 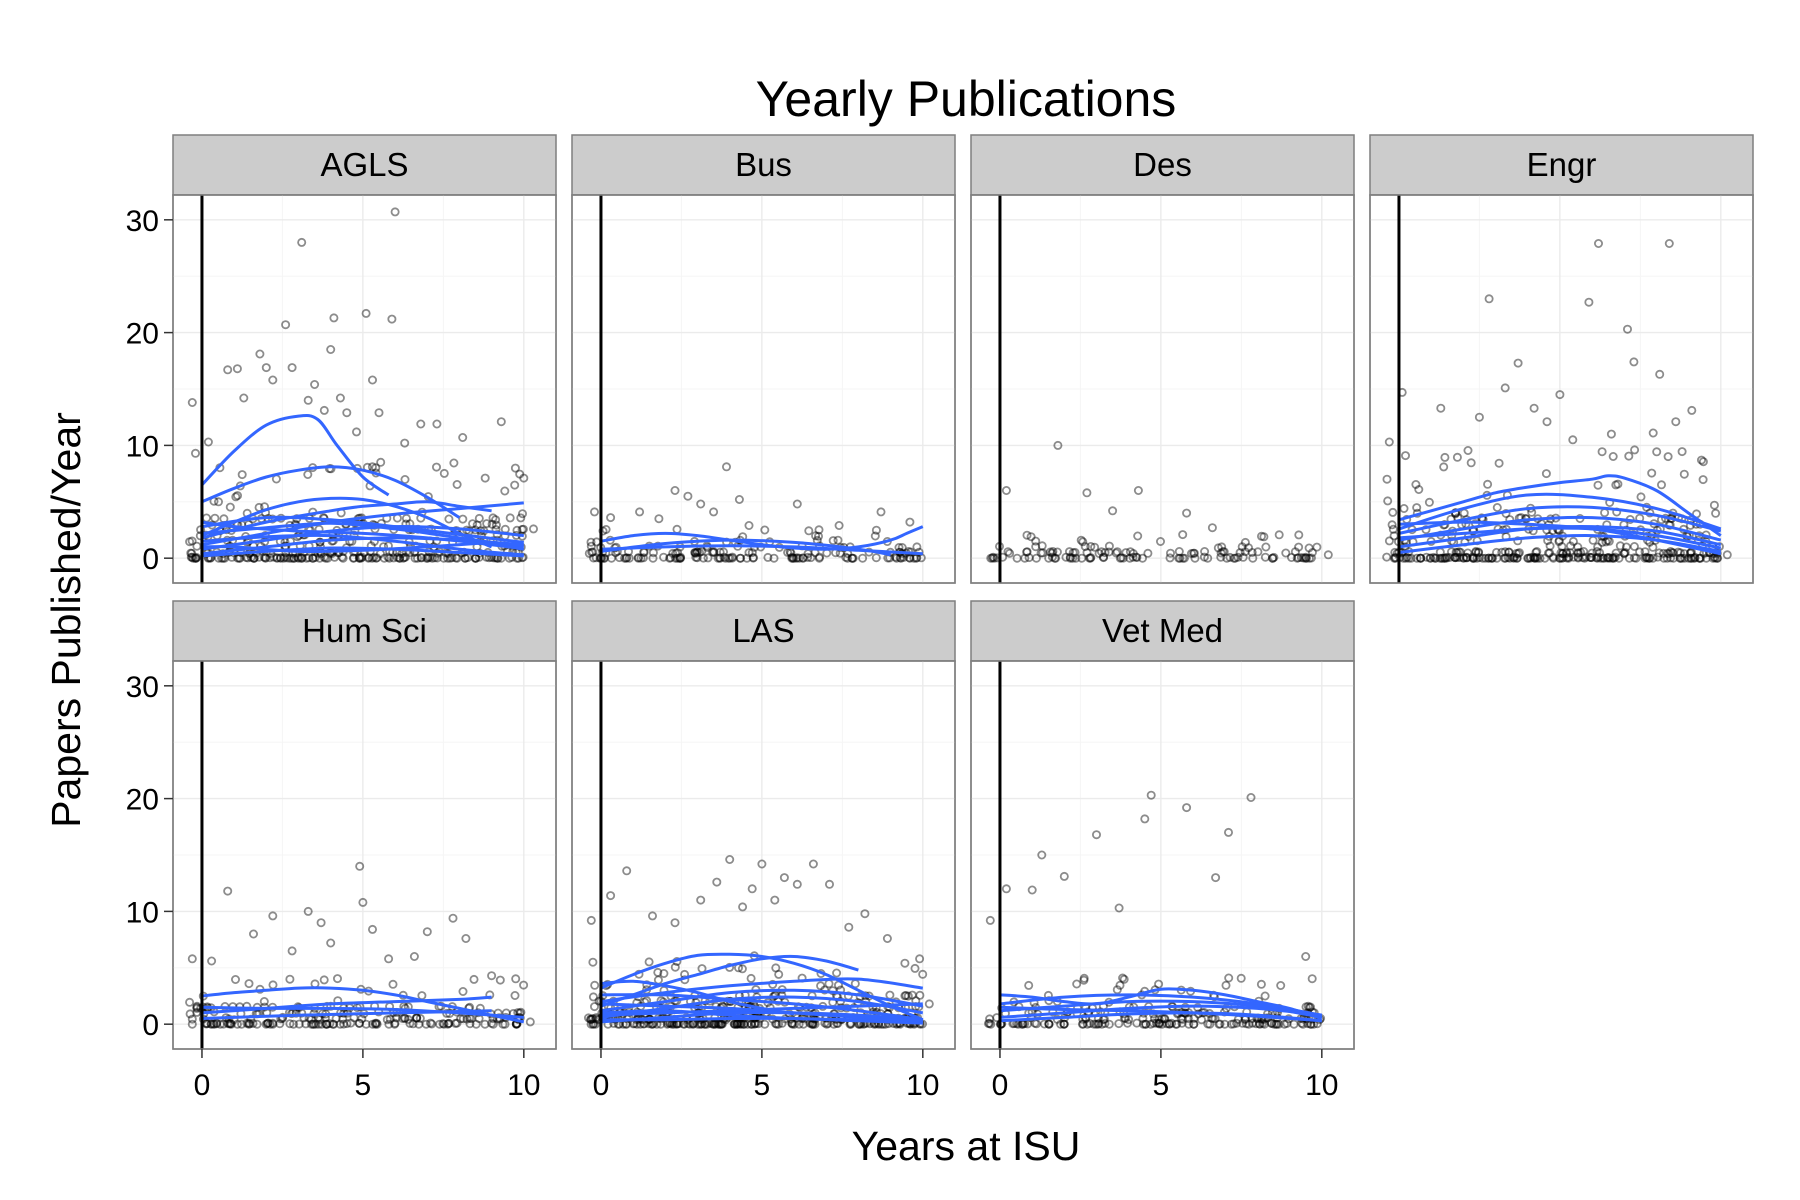 What do you see at coordinates (66, 620) in the screenshot?
I see `y-axis-title: Papers Published/Year` at bounding box center [66, 620].